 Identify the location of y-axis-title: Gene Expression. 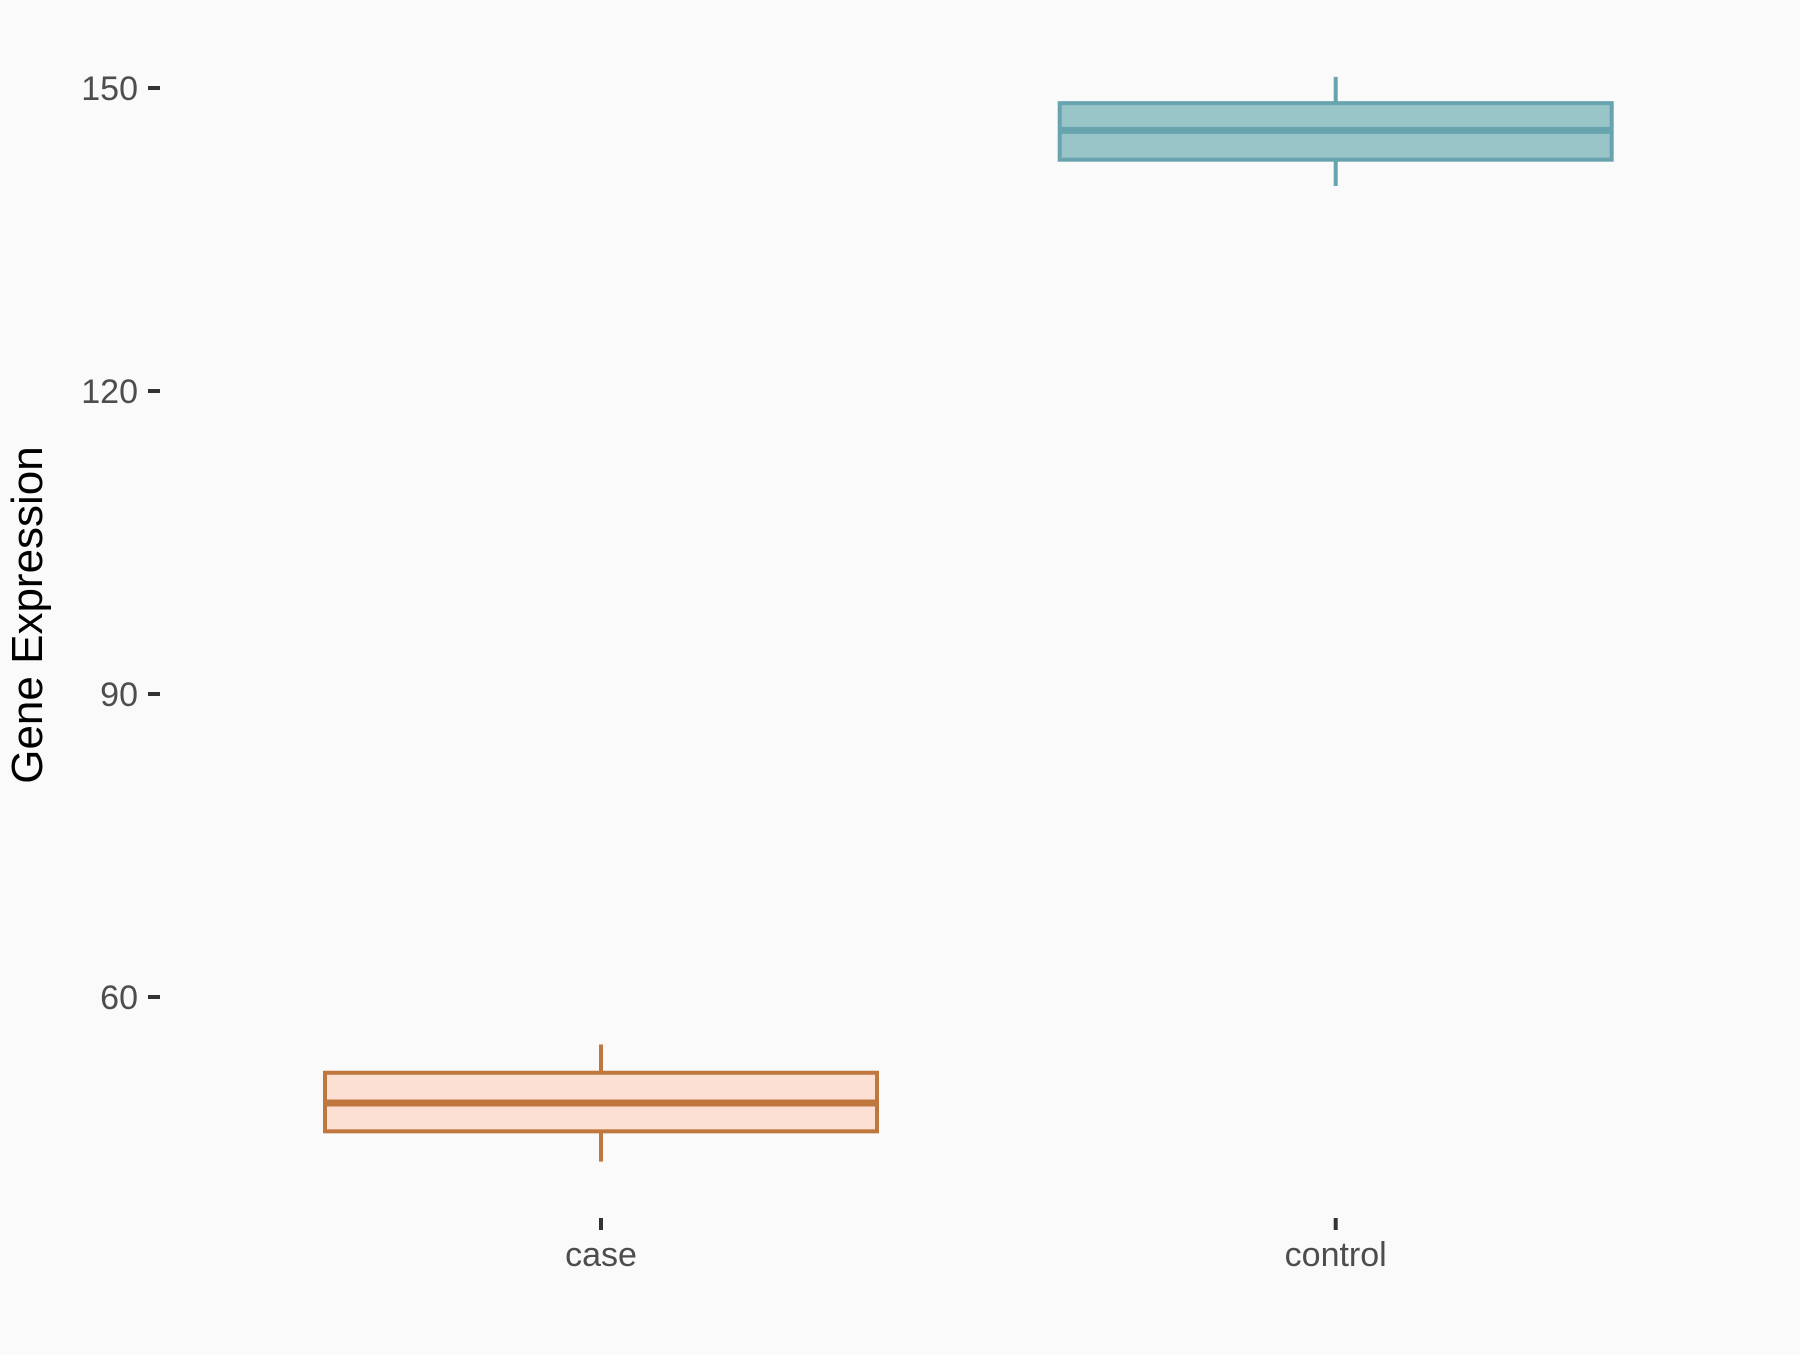
(27, 615).